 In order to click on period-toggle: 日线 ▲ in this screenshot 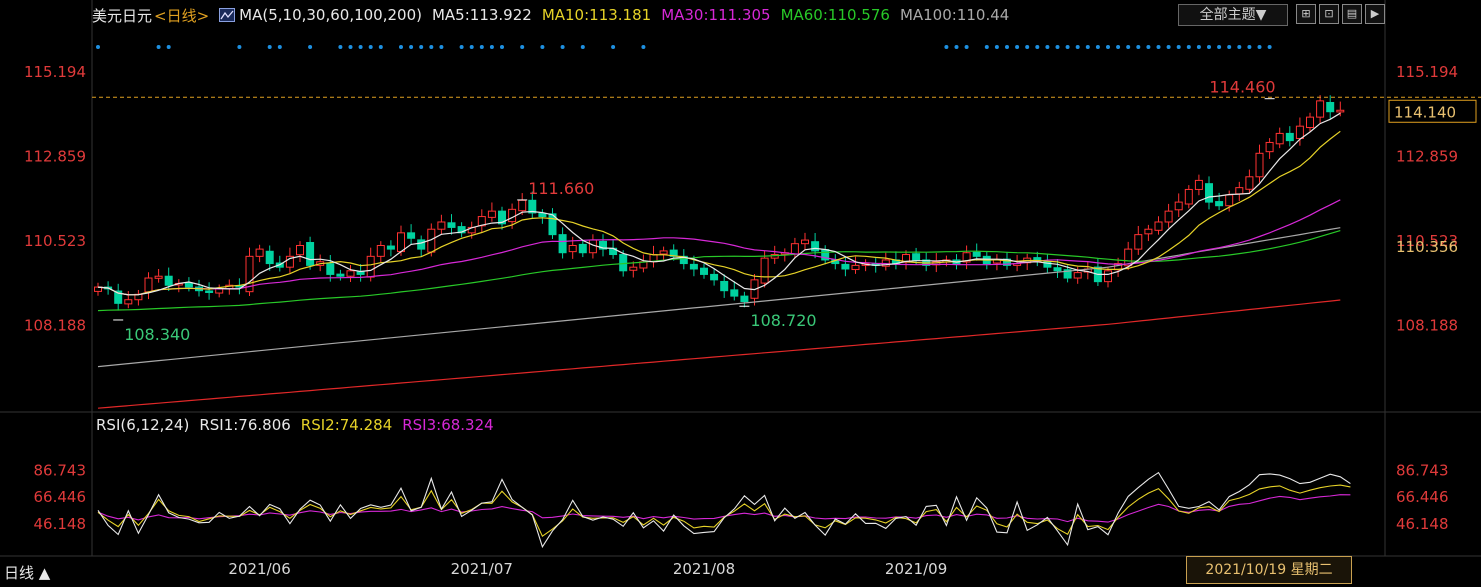, I will do `click(27, 573)`.